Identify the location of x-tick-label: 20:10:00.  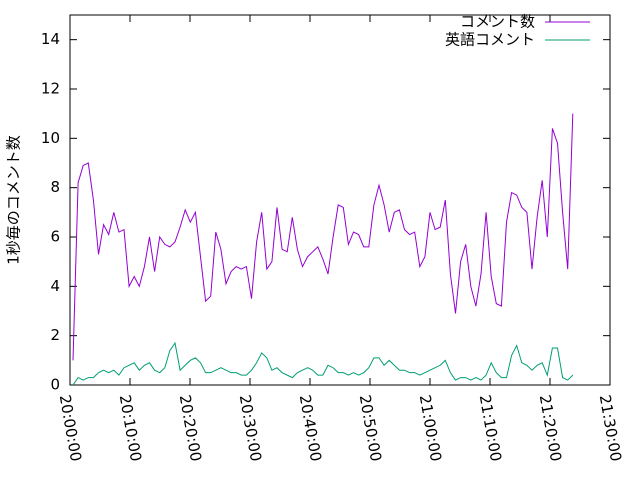
(130, 427).